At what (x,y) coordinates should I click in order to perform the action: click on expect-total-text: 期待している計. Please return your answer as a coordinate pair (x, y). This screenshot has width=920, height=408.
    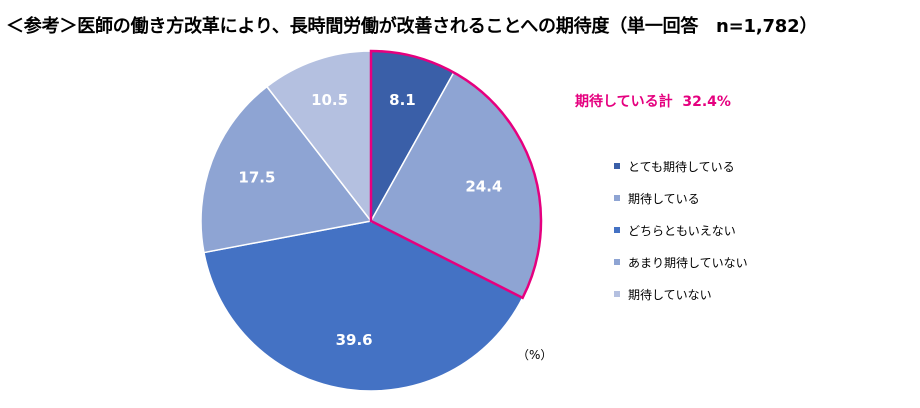
    Looking at the image, I should click on (624, 102).